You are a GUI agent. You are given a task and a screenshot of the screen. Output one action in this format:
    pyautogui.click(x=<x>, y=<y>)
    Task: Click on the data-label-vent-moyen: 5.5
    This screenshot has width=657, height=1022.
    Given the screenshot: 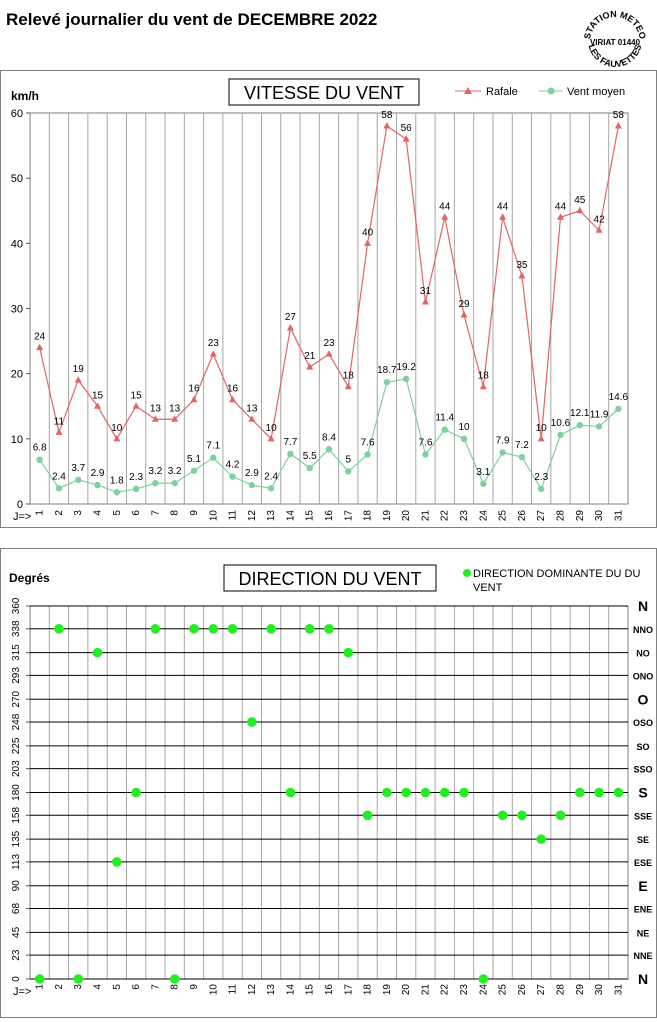 What is the action you would take?
    pyautogui.click(x=310, y=456)
    